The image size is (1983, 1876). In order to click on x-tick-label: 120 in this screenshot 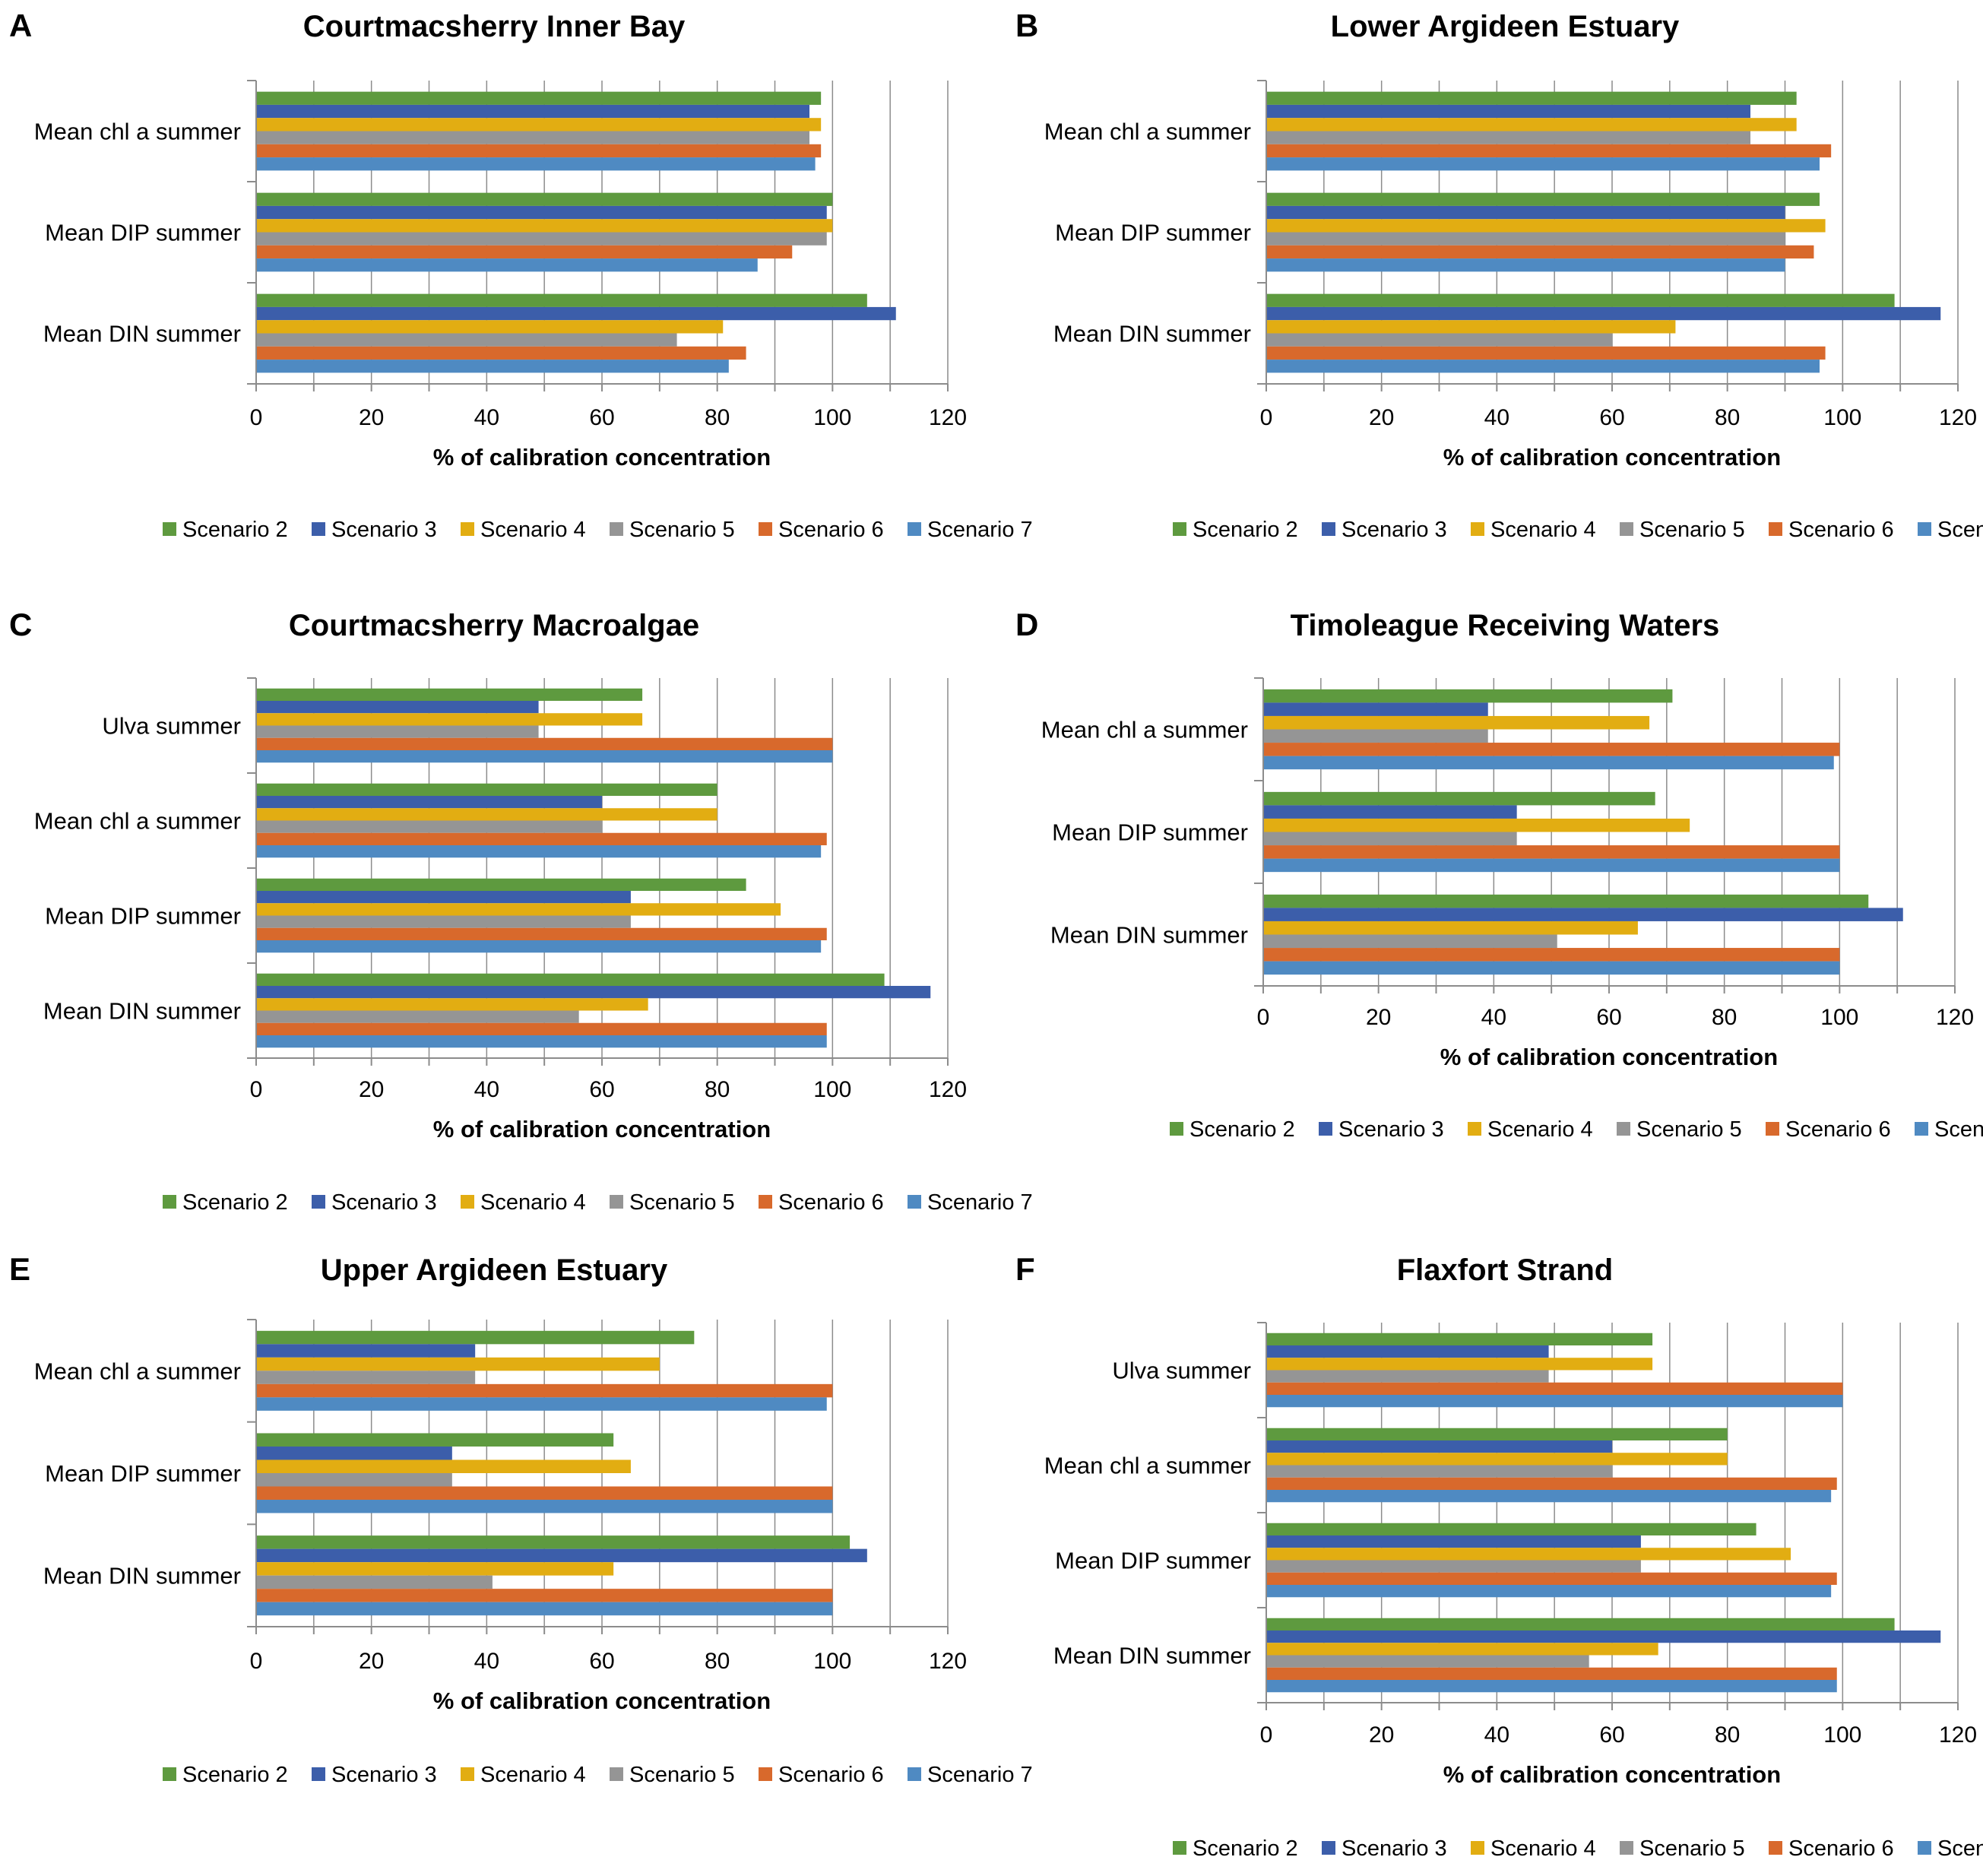, I will do `click(948, 417)`.